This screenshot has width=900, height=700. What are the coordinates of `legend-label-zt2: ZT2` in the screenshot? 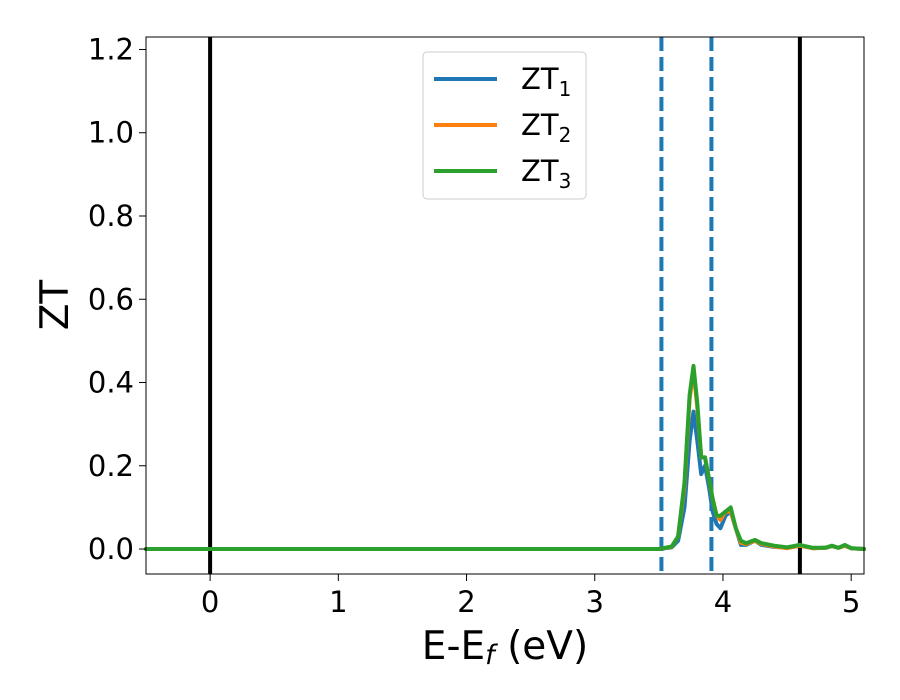 It's located at (546, 127).